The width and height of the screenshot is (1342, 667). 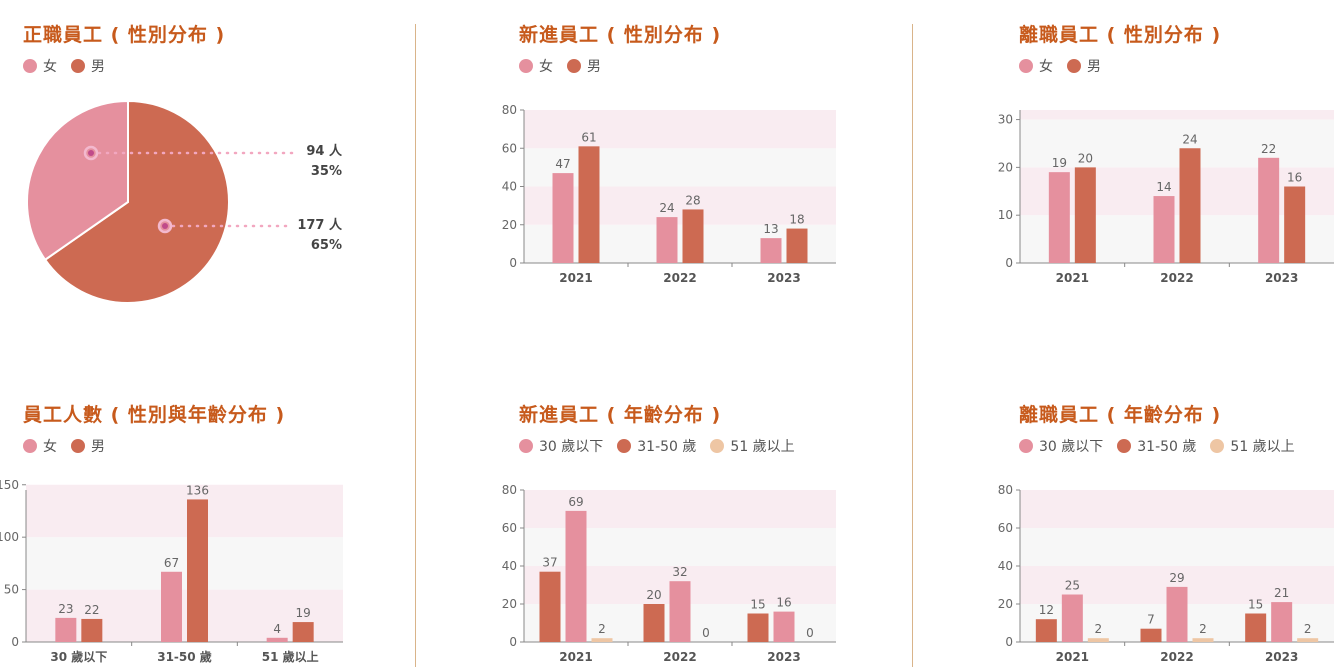 What do you see at coordinates (171, 563) in the screenshot?
I see `data-label: 67` at bounding box center [171, 563].